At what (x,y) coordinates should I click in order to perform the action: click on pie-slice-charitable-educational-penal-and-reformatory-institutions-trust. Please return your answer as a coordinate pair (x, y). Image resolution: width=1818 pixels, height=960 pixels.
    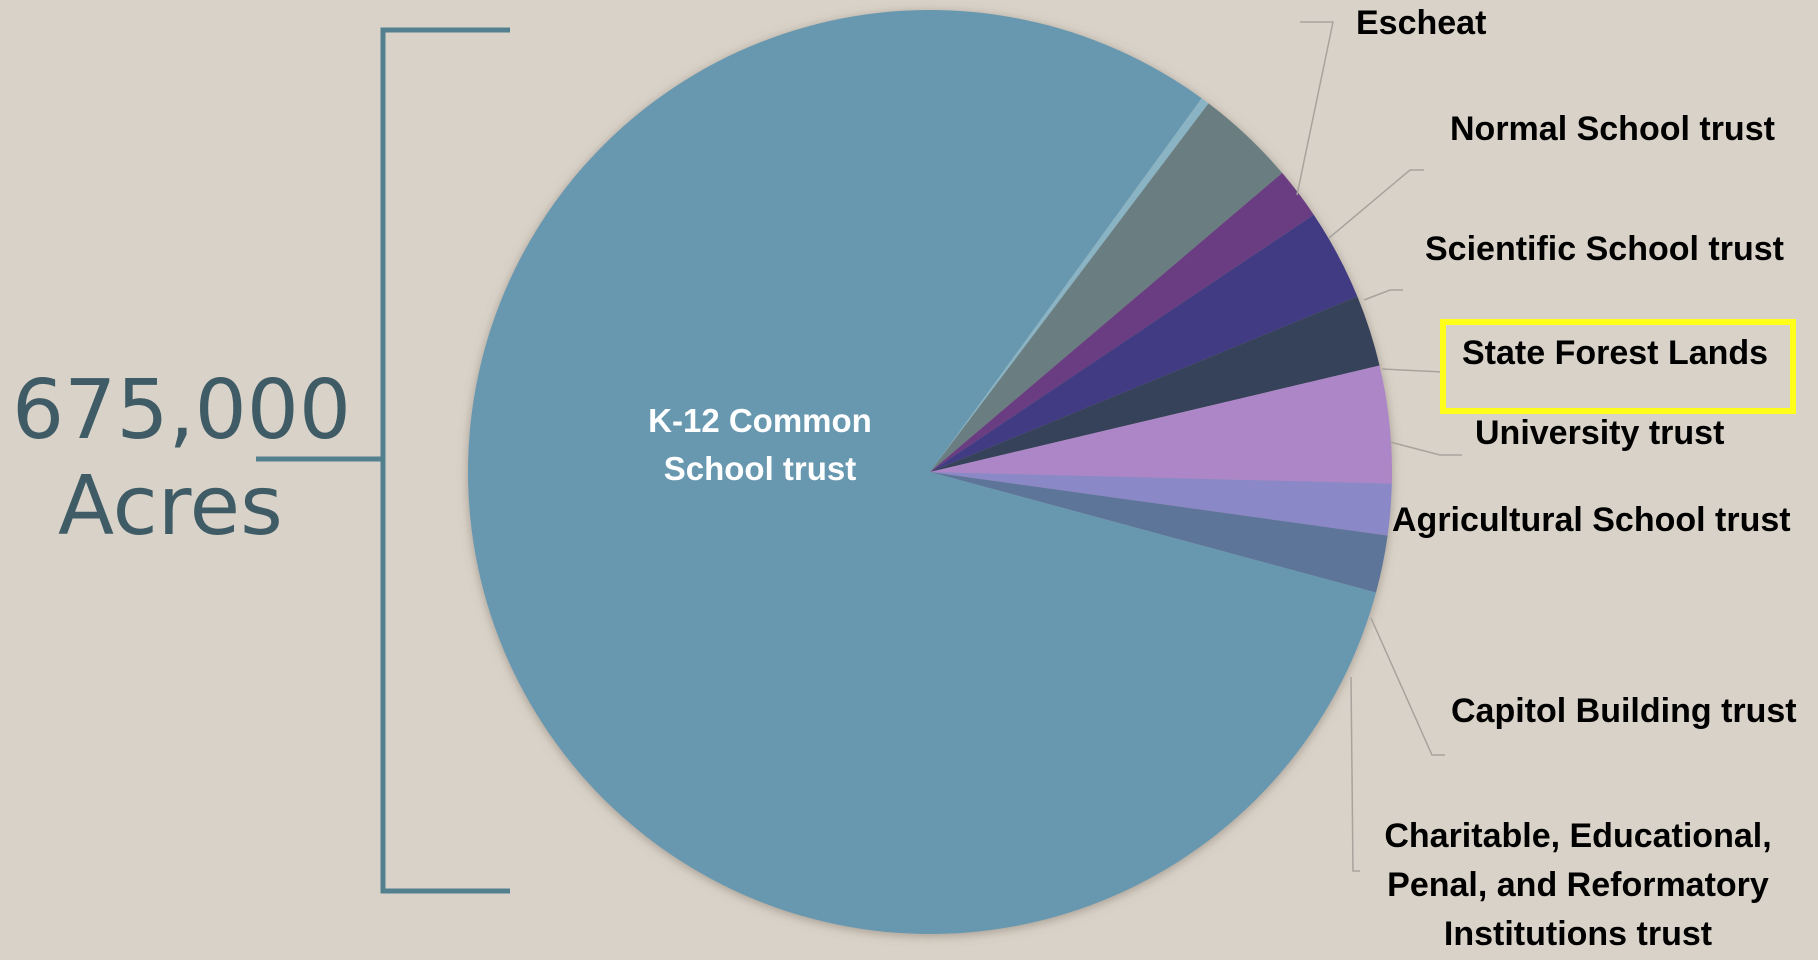
    Looking at the image, I should click on (1159, 532).